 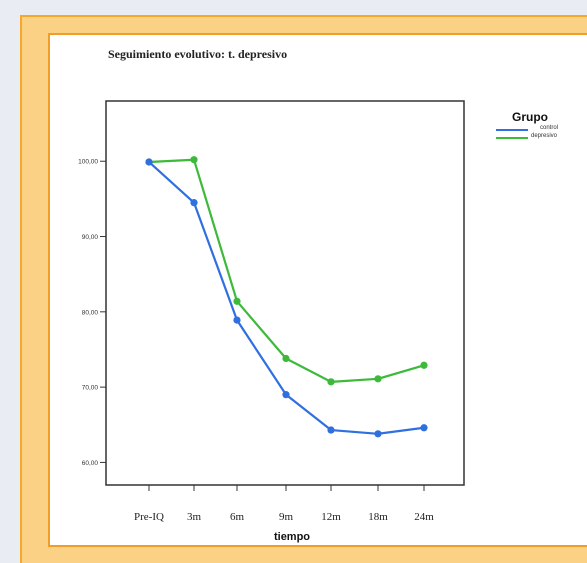 What do you see at coordinates (424, 517) in the screenshot?
I see `x-tick-label: 24m` at bounding box center [424, 517].